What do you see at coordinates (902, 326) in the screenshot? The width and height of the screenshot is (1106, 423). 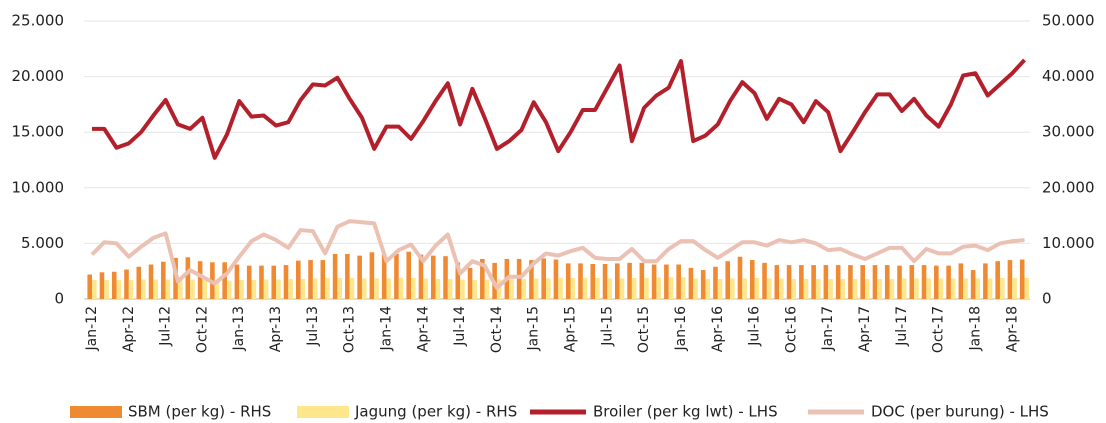 I see `x-tick-label: Jul-17` at bounding box center [902, 326].